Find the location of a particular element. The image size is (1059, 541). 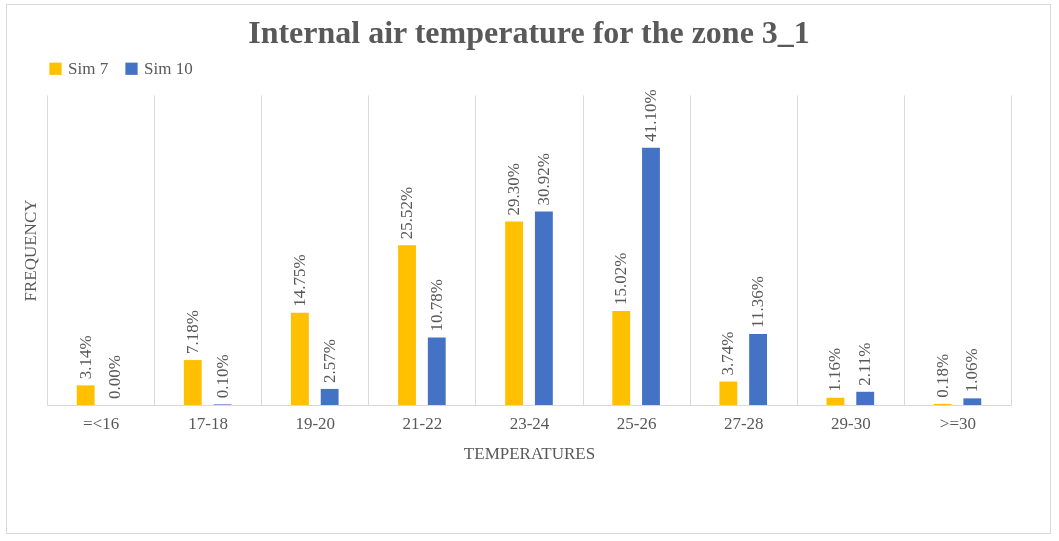

chart-title: Internal air temperature for the zone 3_1 is located at coordinates (529, 32).